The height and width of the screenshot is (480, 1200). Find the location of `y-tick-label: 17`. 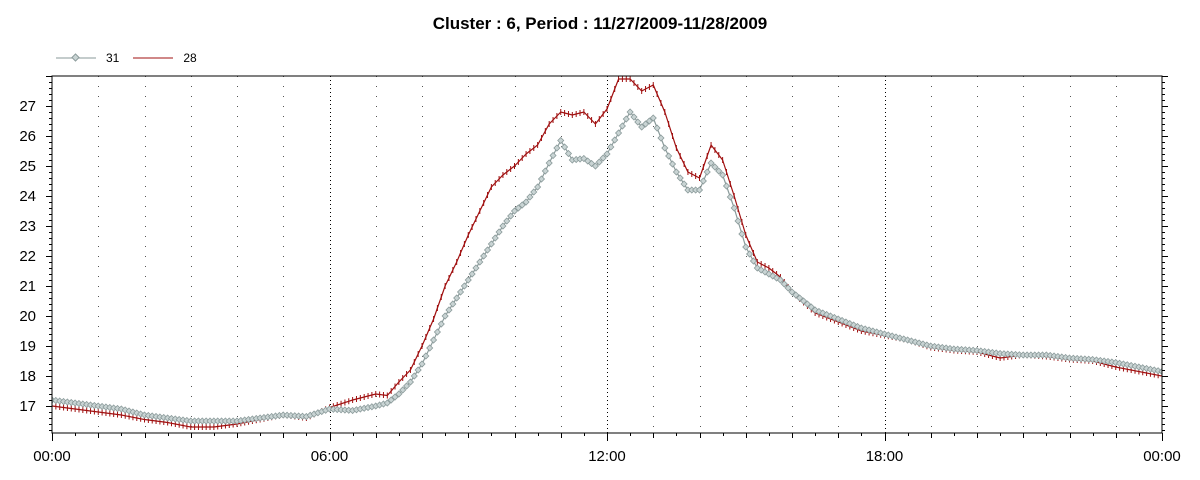

y-tick-label: 17 is located at coordinates (27, 406).